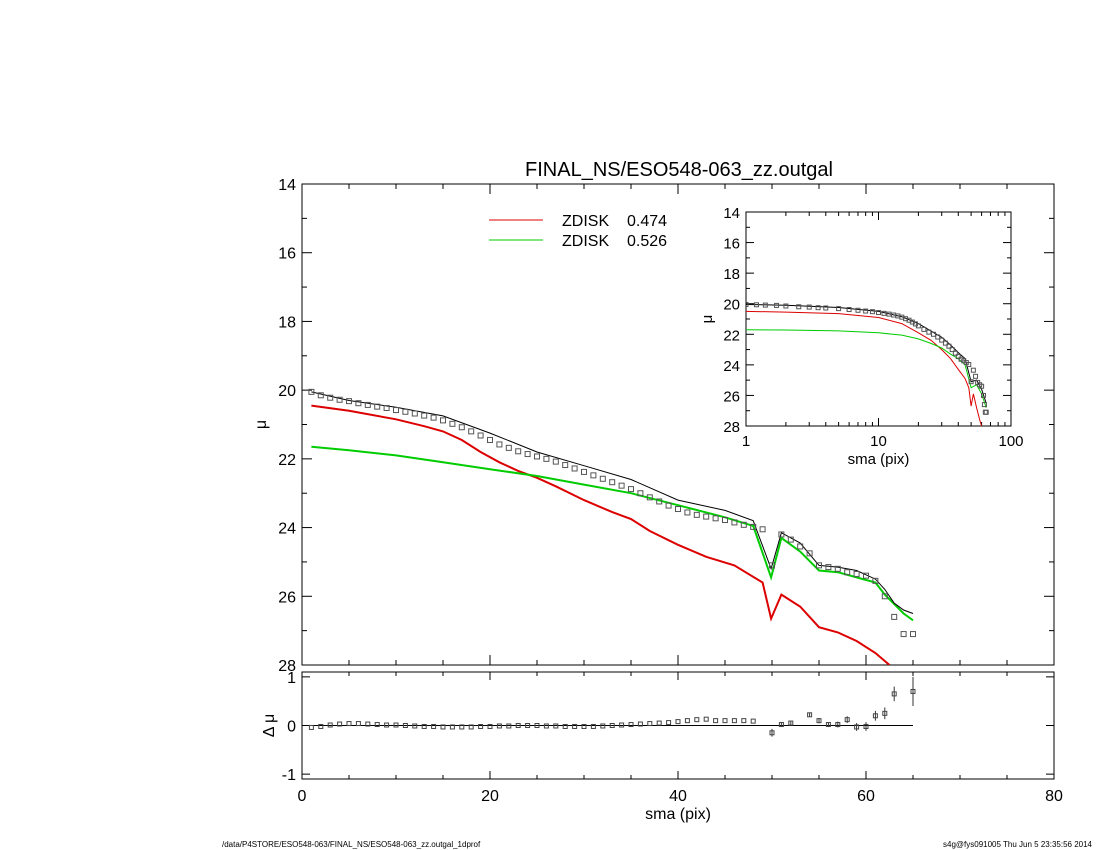 The width and height of the screenshot is (1100, 850). What do you see at coordinates (291, 727) in the screenshot?
I see `residual-y-tick-label: 0` at bounding box center [291, 727].